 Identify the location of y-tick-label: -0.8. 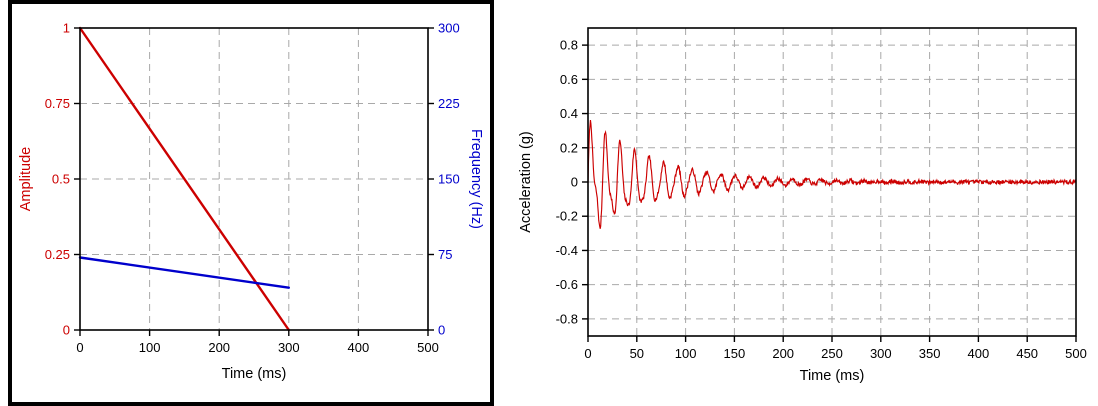
(567, 318).